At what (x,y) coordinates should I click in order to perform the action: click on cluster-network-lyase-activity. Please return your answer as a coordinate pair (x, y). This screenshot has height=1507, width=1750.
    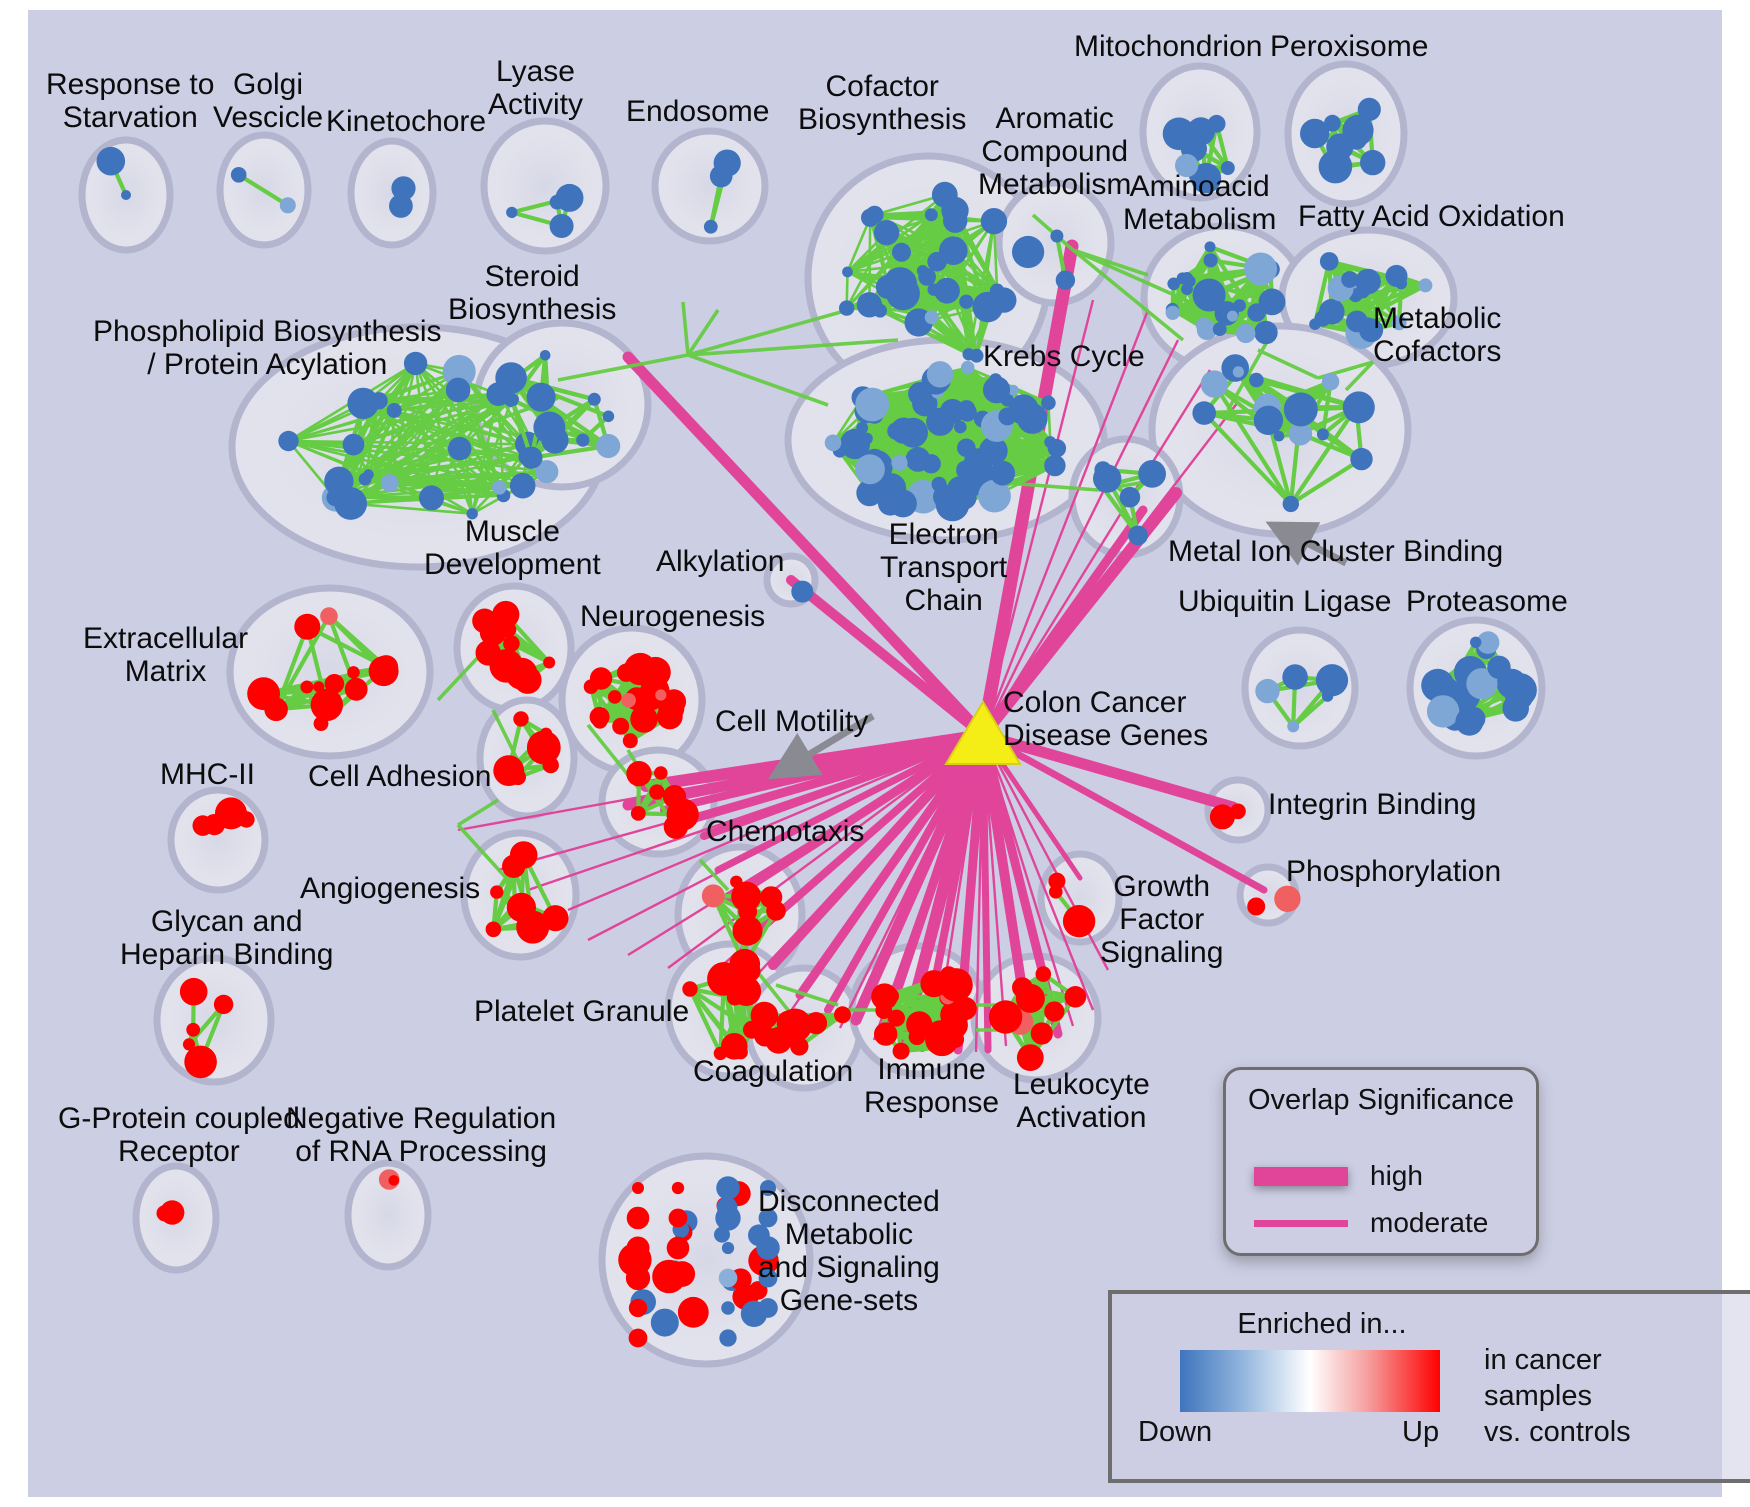
    Looking at the image, I should click on (545, 210).